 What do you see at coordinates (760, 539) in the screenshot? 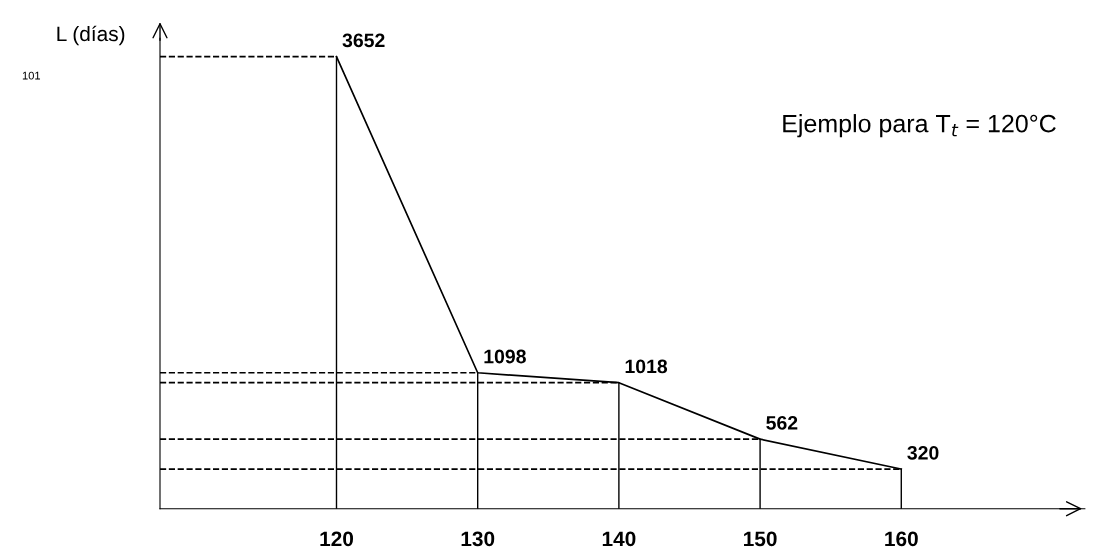
I see `x-tick-label: 150` at bounding box center [760, 539].